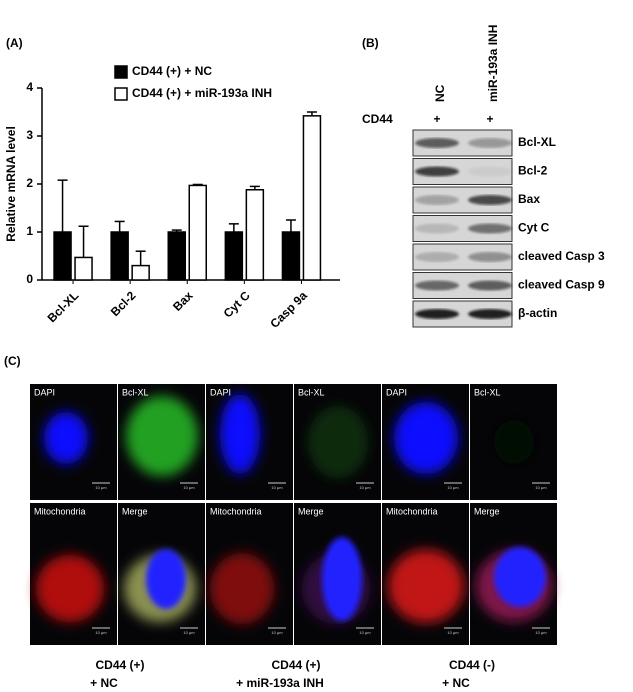  What do you see at coordinates (11, 184) in the screenshot?
I see `y-axis-label: Relative mRNA level` at bounding box center [11, 184].